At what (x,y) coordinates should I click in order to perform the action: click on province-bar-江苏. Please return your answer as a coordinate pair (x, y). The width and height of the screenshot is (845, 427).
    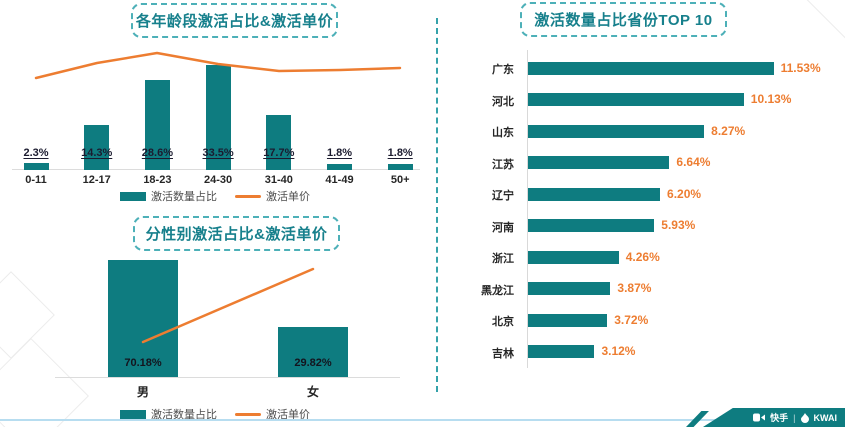
    Looking at the image, I should click on (599, 162).